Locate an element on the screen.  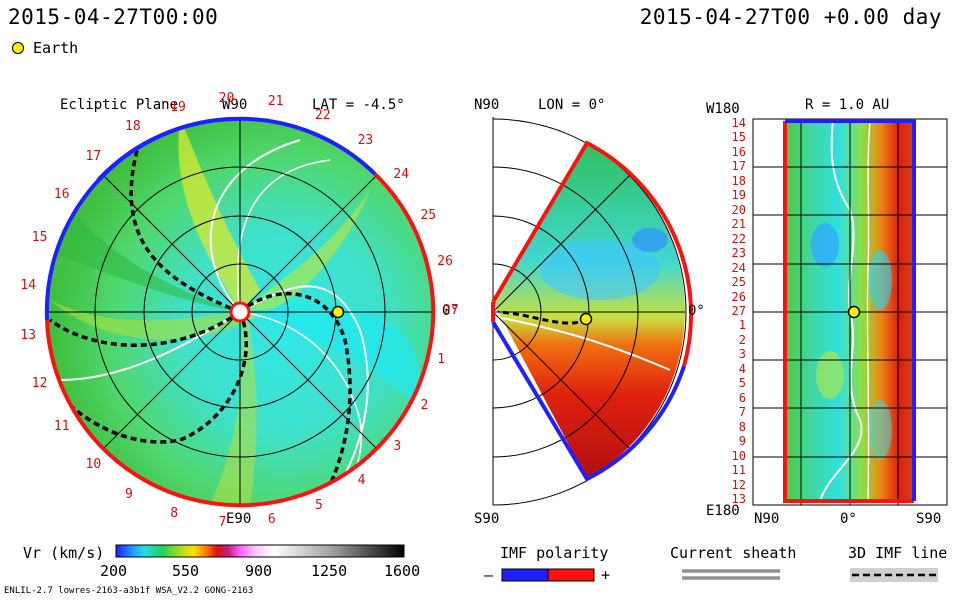
imf-plus-sign: + is located at coordinates (606, 575).